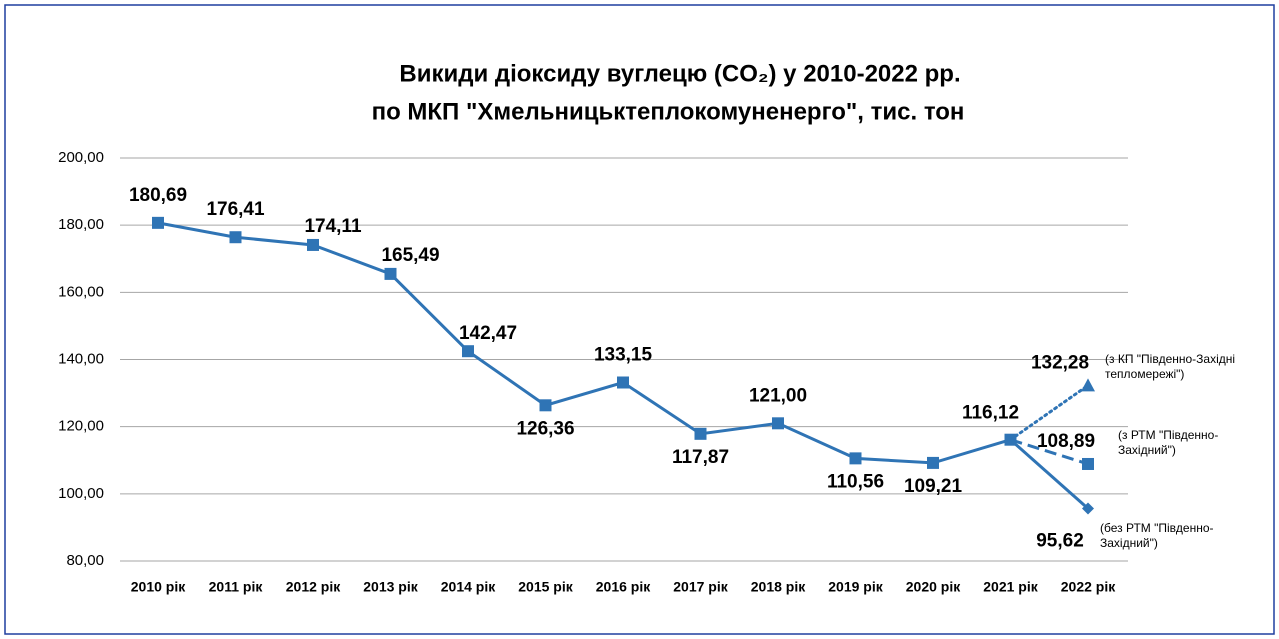 The image size is (1279, 639). Describe the element at coordinates (1168, 442) in the screenshot. I see `series-name: (з РТМ "Південно-Західний")` at that location.